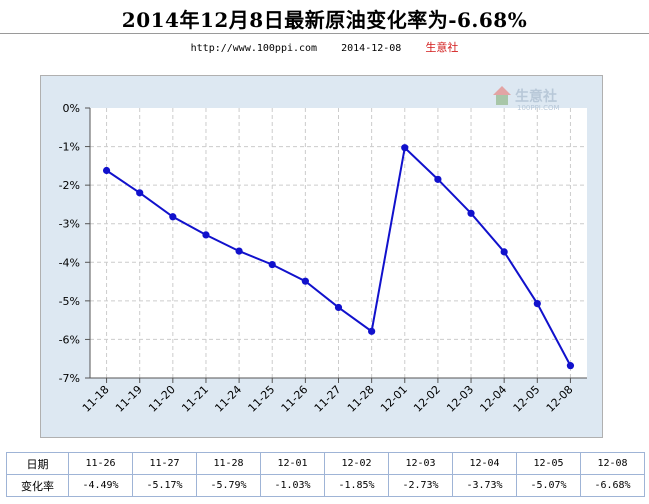 The image size is (649, 504). What do you see at coordinates (548, 485) in the screenshot?
I see `table-cell-rate: -5.07%` at bounding box center [548, 485].